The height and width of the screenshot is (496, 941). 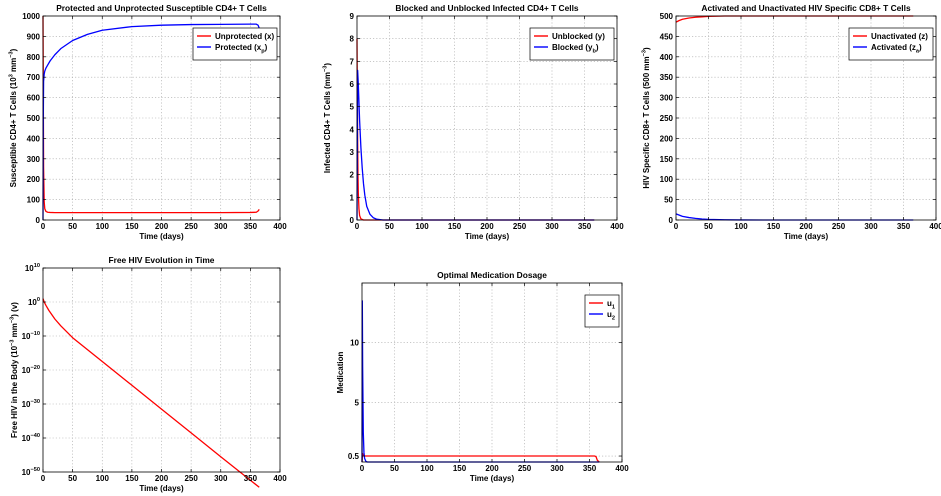 What do you see at coordinates (352, 129) in the screenshot?
I see `y-tick-label: 4` at bounding box center [352, 129].